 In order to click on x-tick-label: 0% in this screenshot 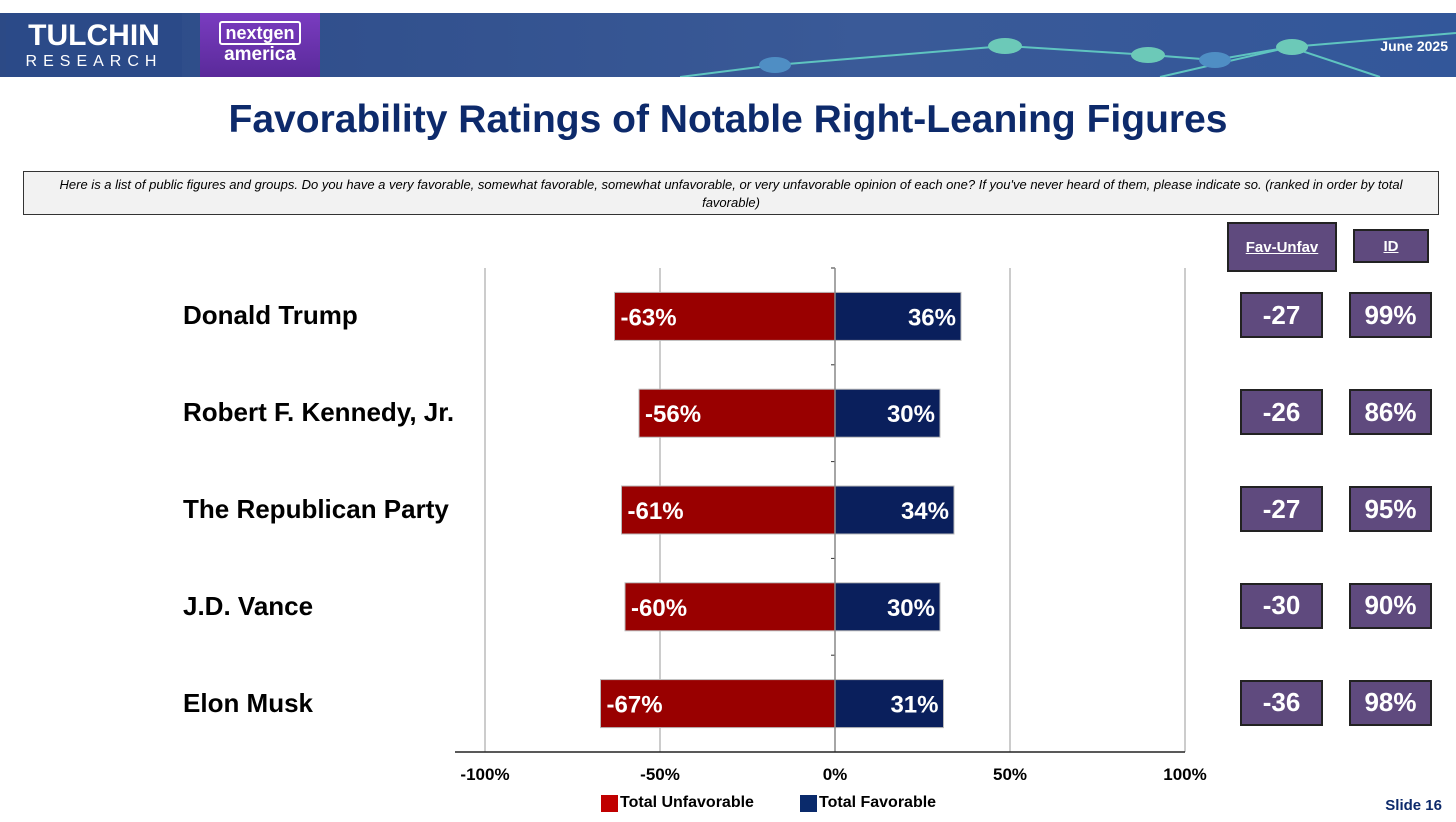, I will do `click(835, 774)`.